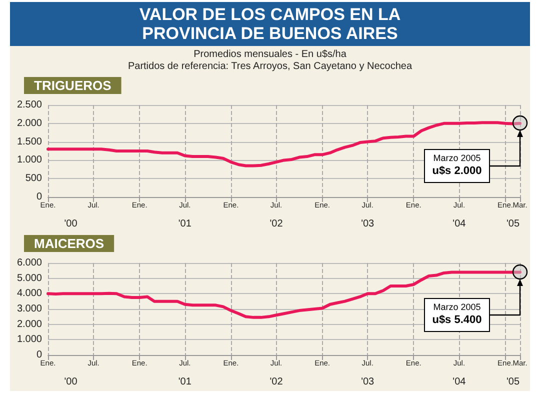 This screenshot has height=405, width=540. Describe the element at coordinates (270, 24) in the screenshot. I see `text: VALOR DE LOS CAMPOS EN LA PROVINCIA DE BUENOS AIRES` at that location.